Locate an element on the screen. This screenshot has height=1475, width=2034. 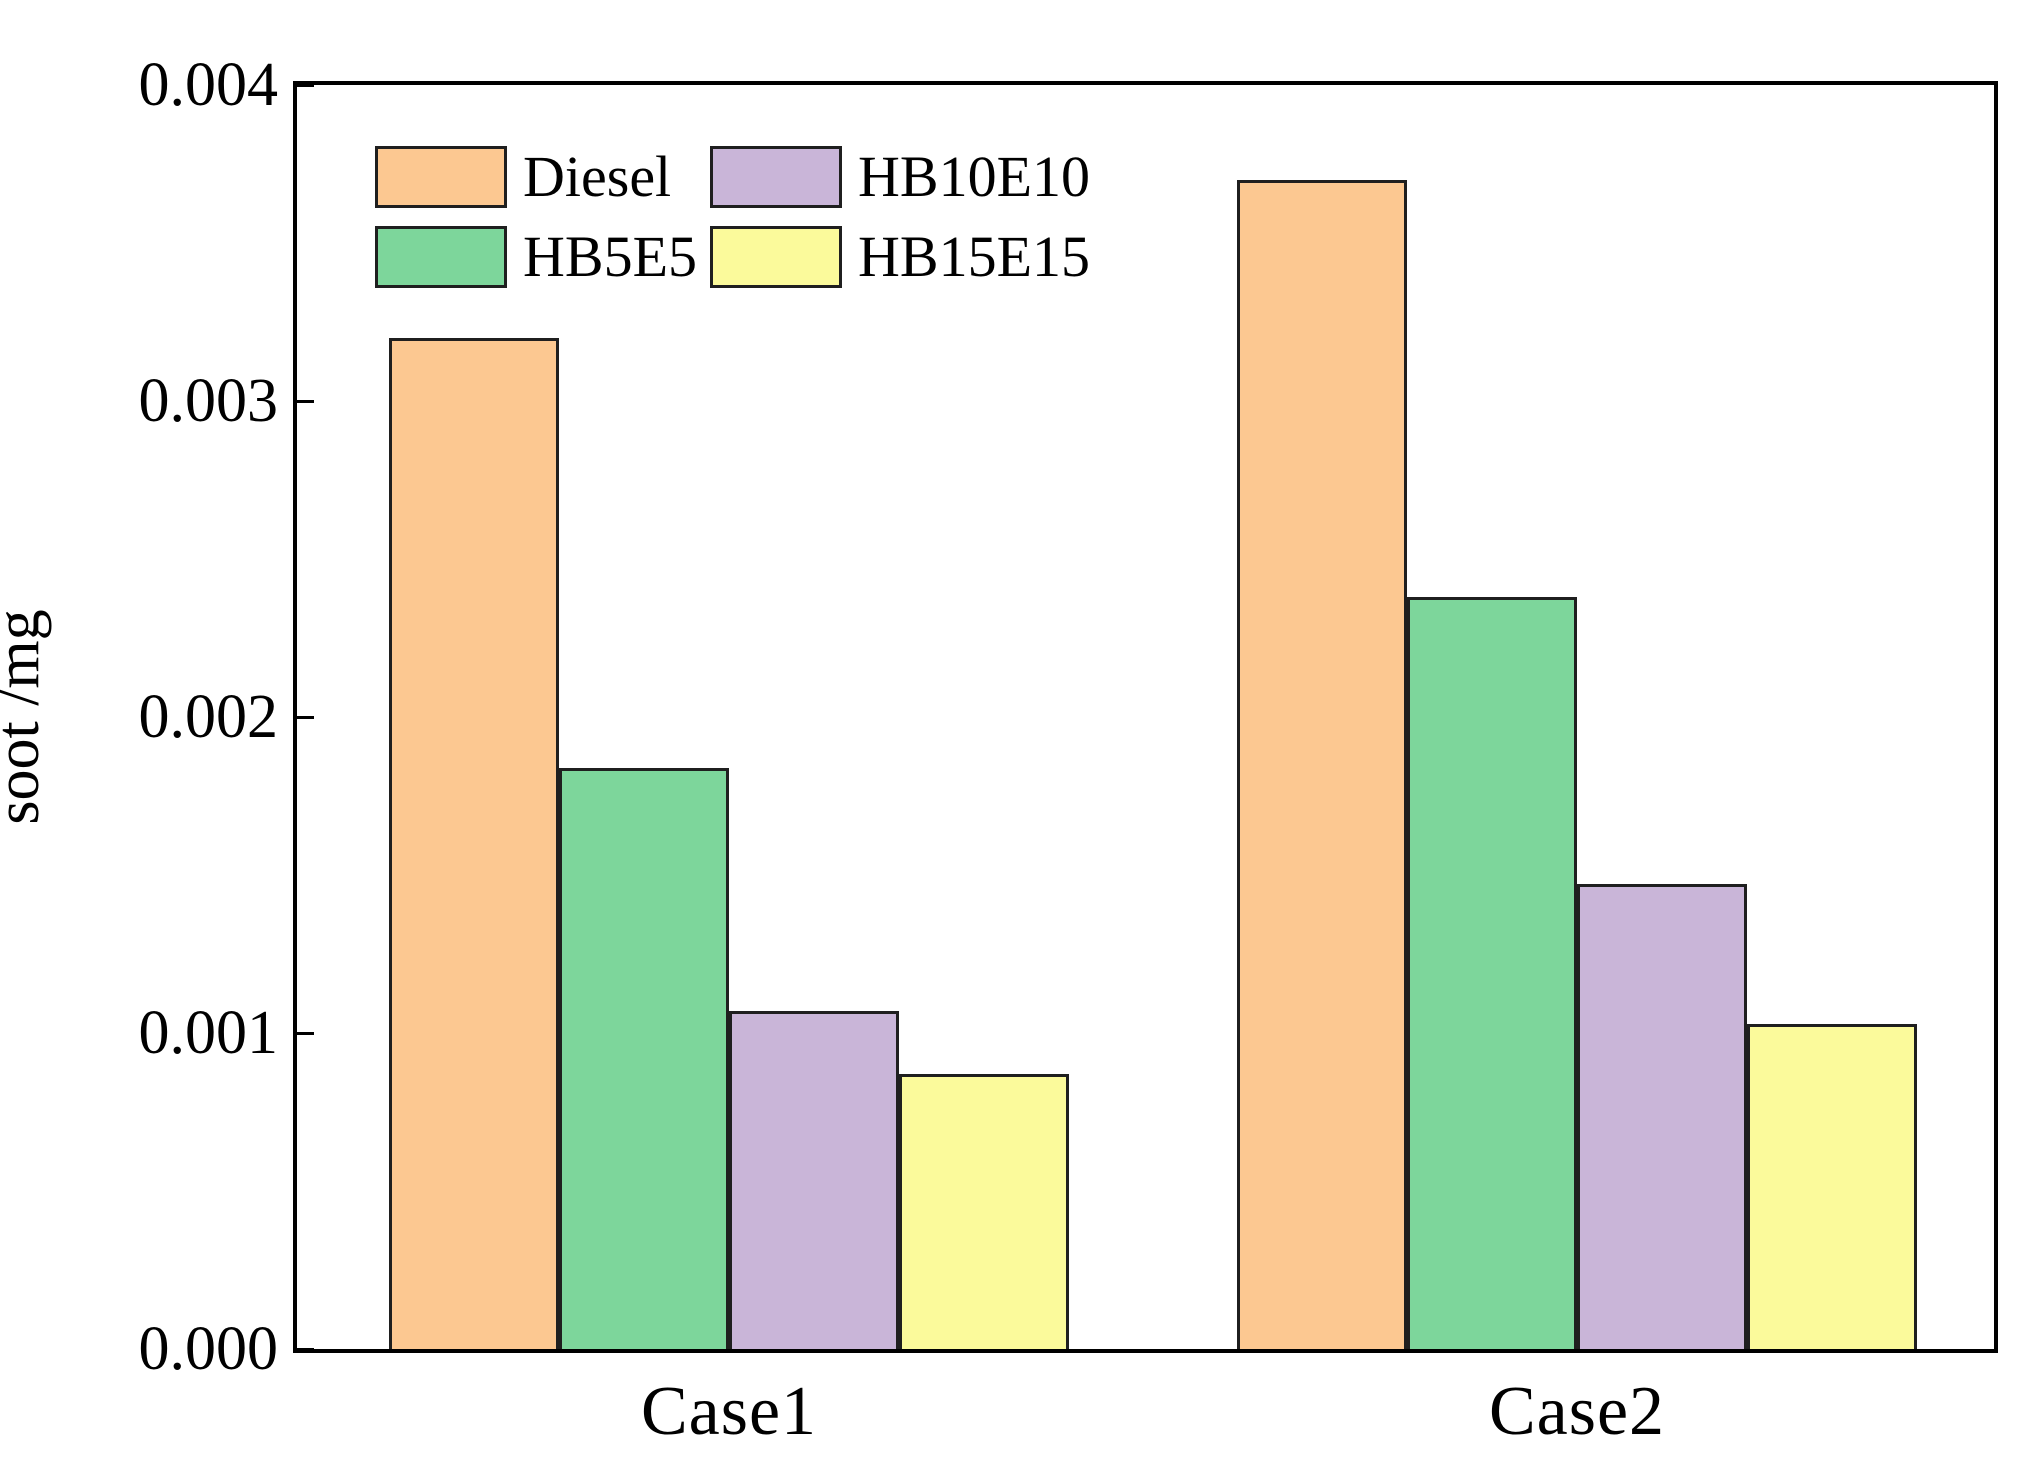
x-category-label: Case1 is located at coordinates (729, 1411).